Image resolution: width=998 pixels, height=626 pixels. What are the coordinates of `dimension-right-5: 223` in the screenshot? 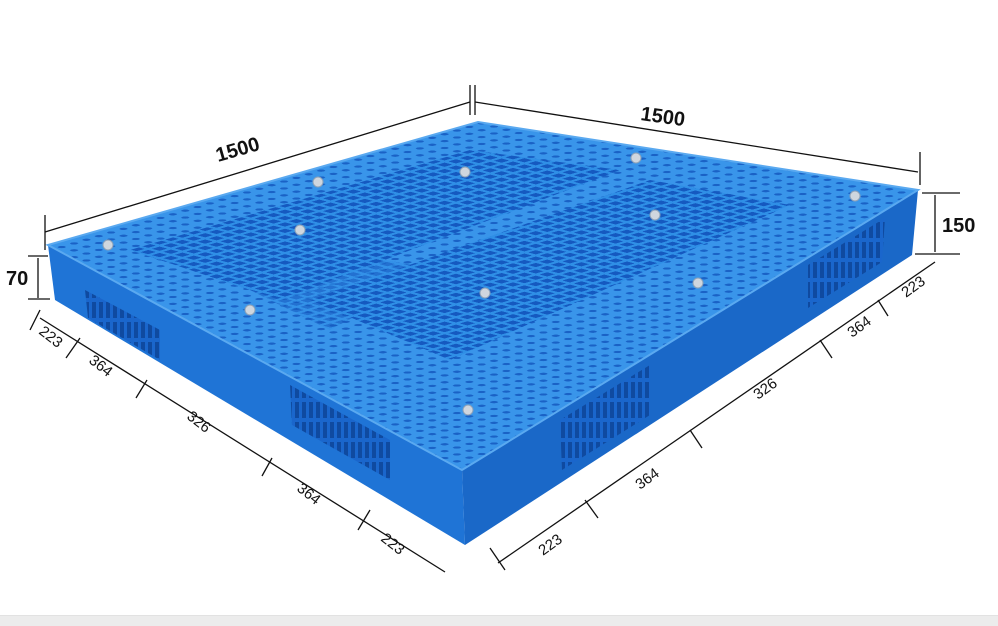 It's located at (913, 287).